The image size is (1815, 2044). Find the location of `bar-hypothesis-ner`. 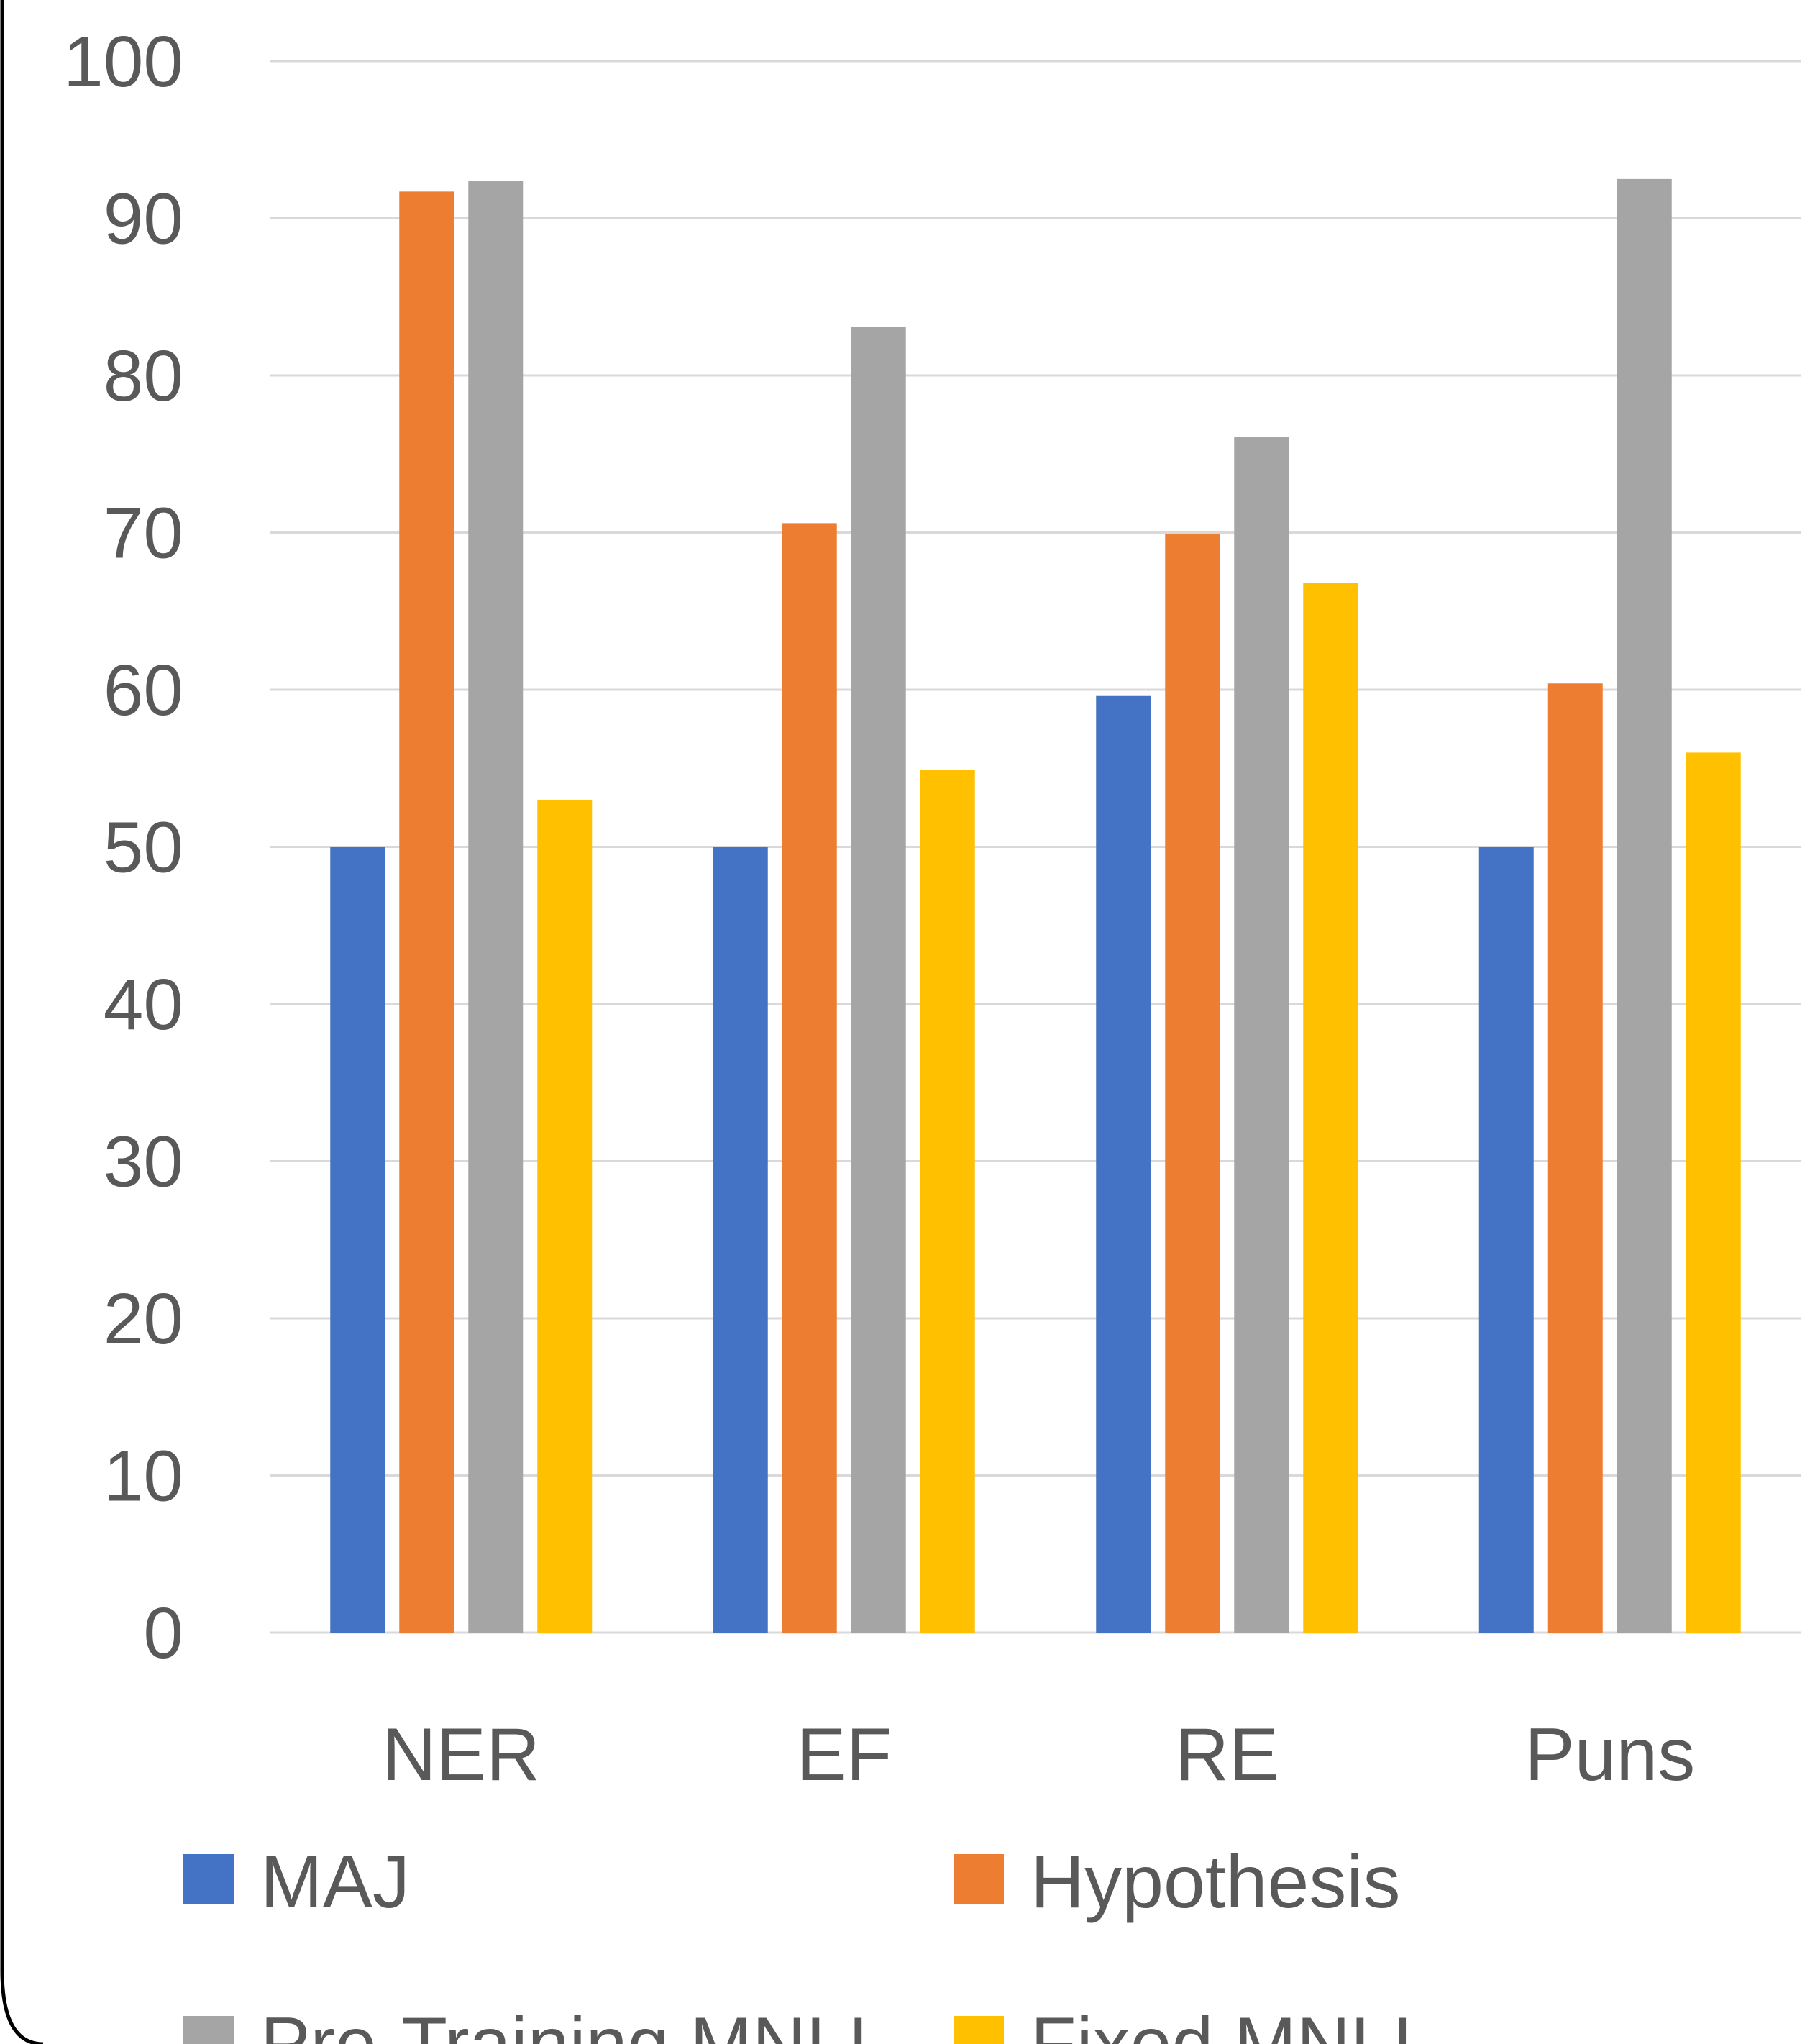

bar-hypothesis-ner is located at coordinates (426, 912).